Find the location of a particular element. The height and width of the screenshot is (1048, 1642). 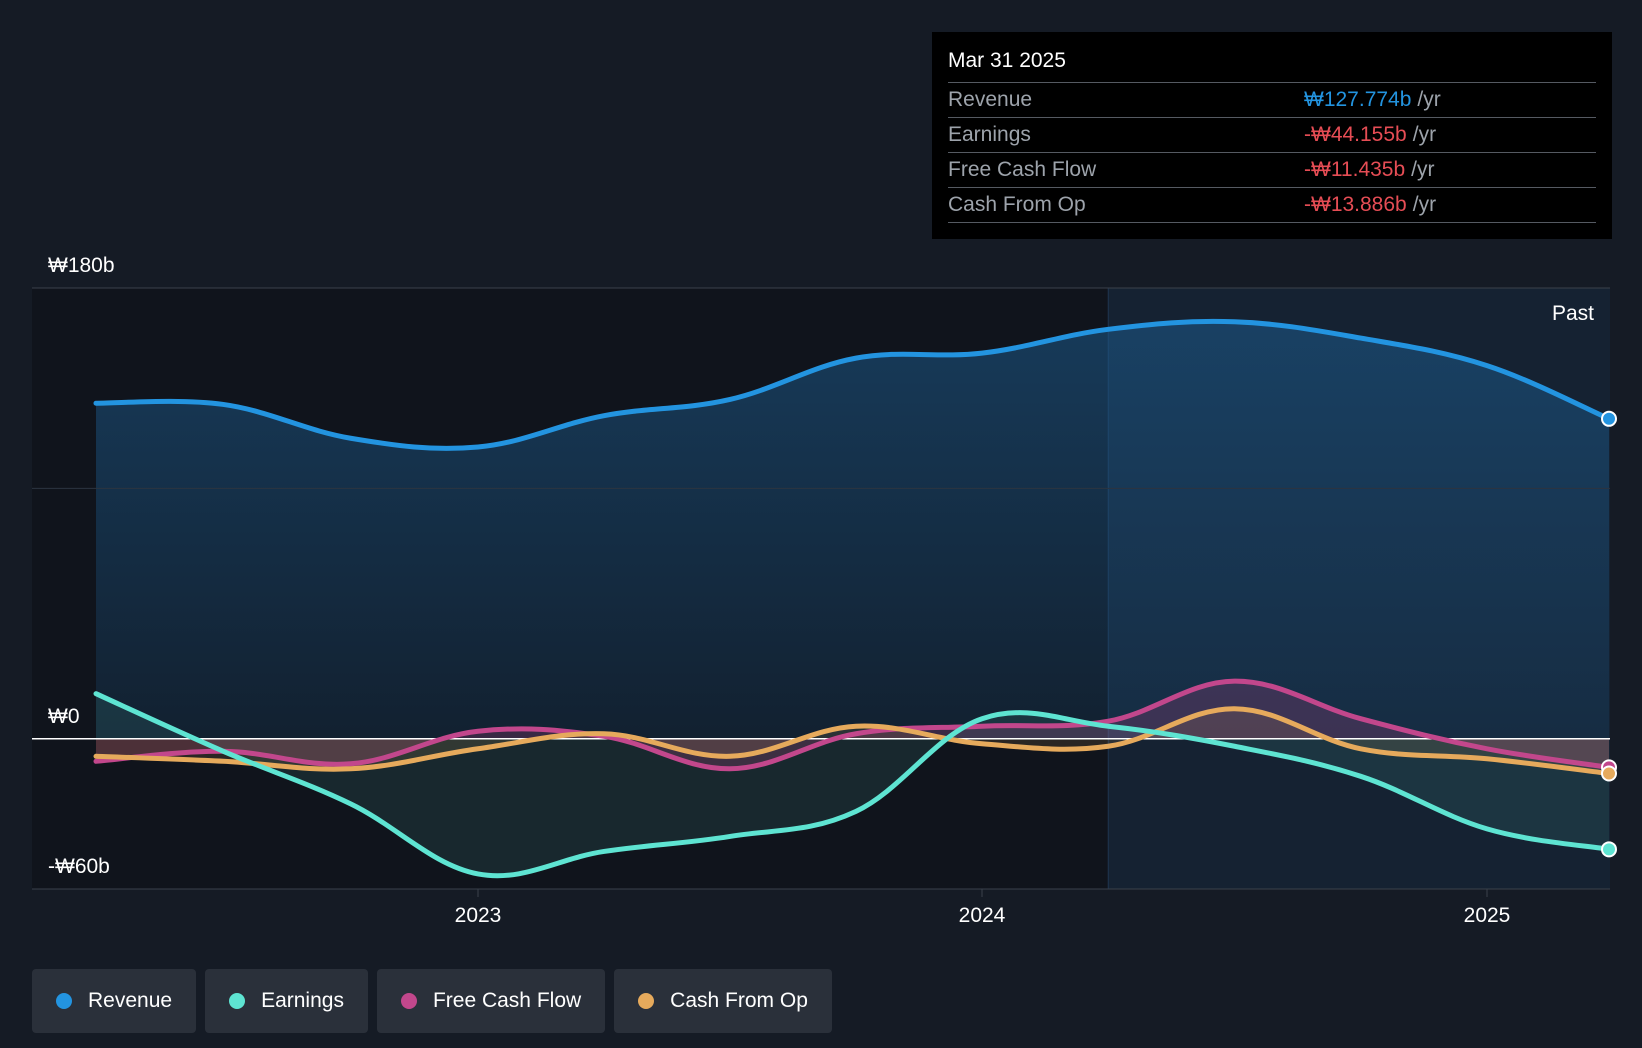

end-dot-revenue is located at coordinates (1609, 418).